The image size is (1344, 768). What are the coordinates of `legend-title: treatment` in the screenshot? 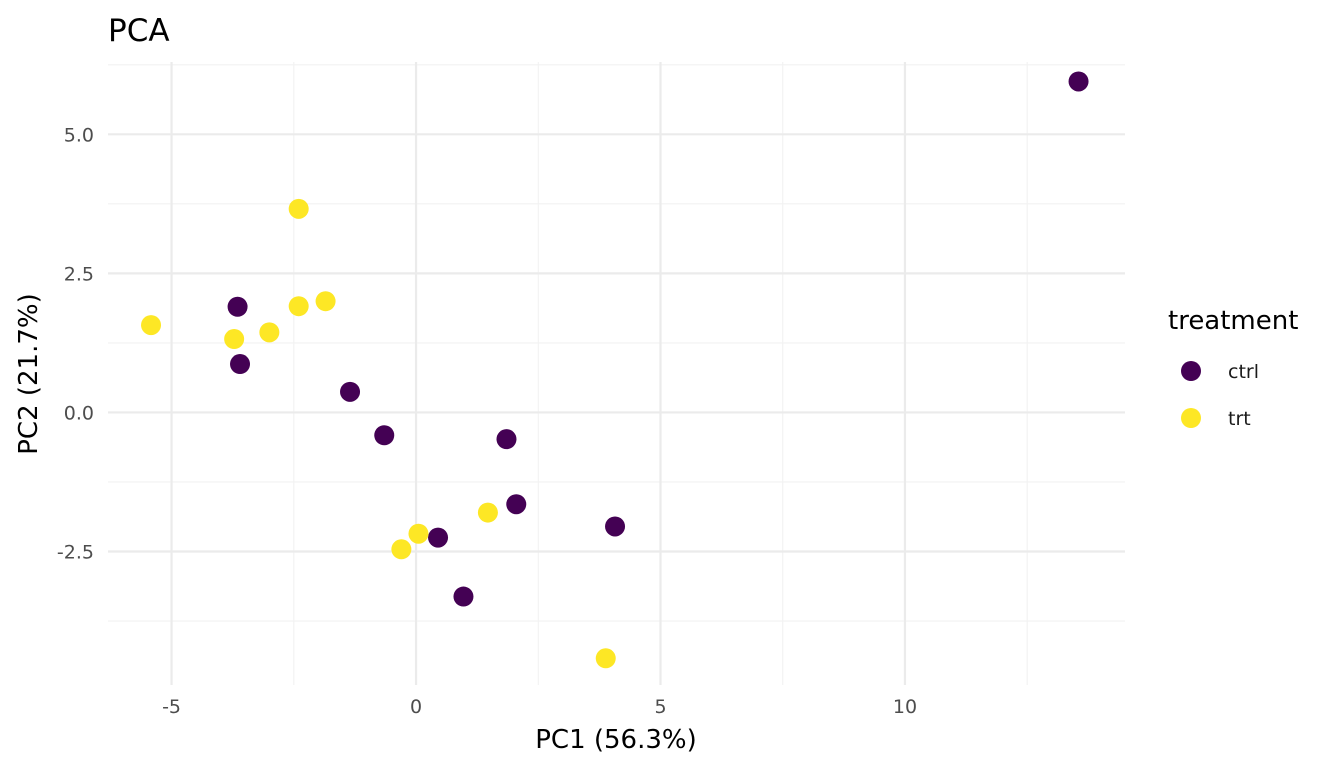 It's located at (1233, 321).